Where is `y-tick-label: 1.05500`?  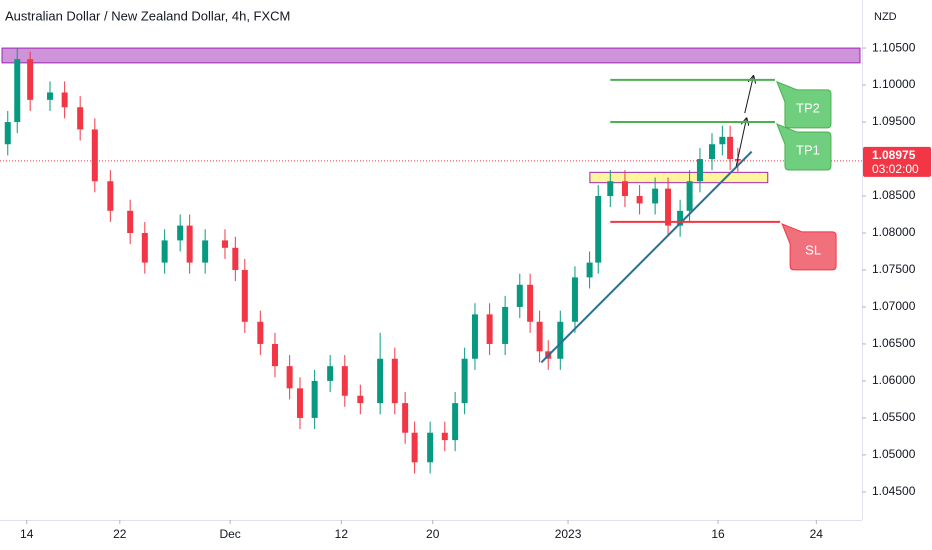
y-tick-label: 1.05500 is located at coordinates (894, 417).